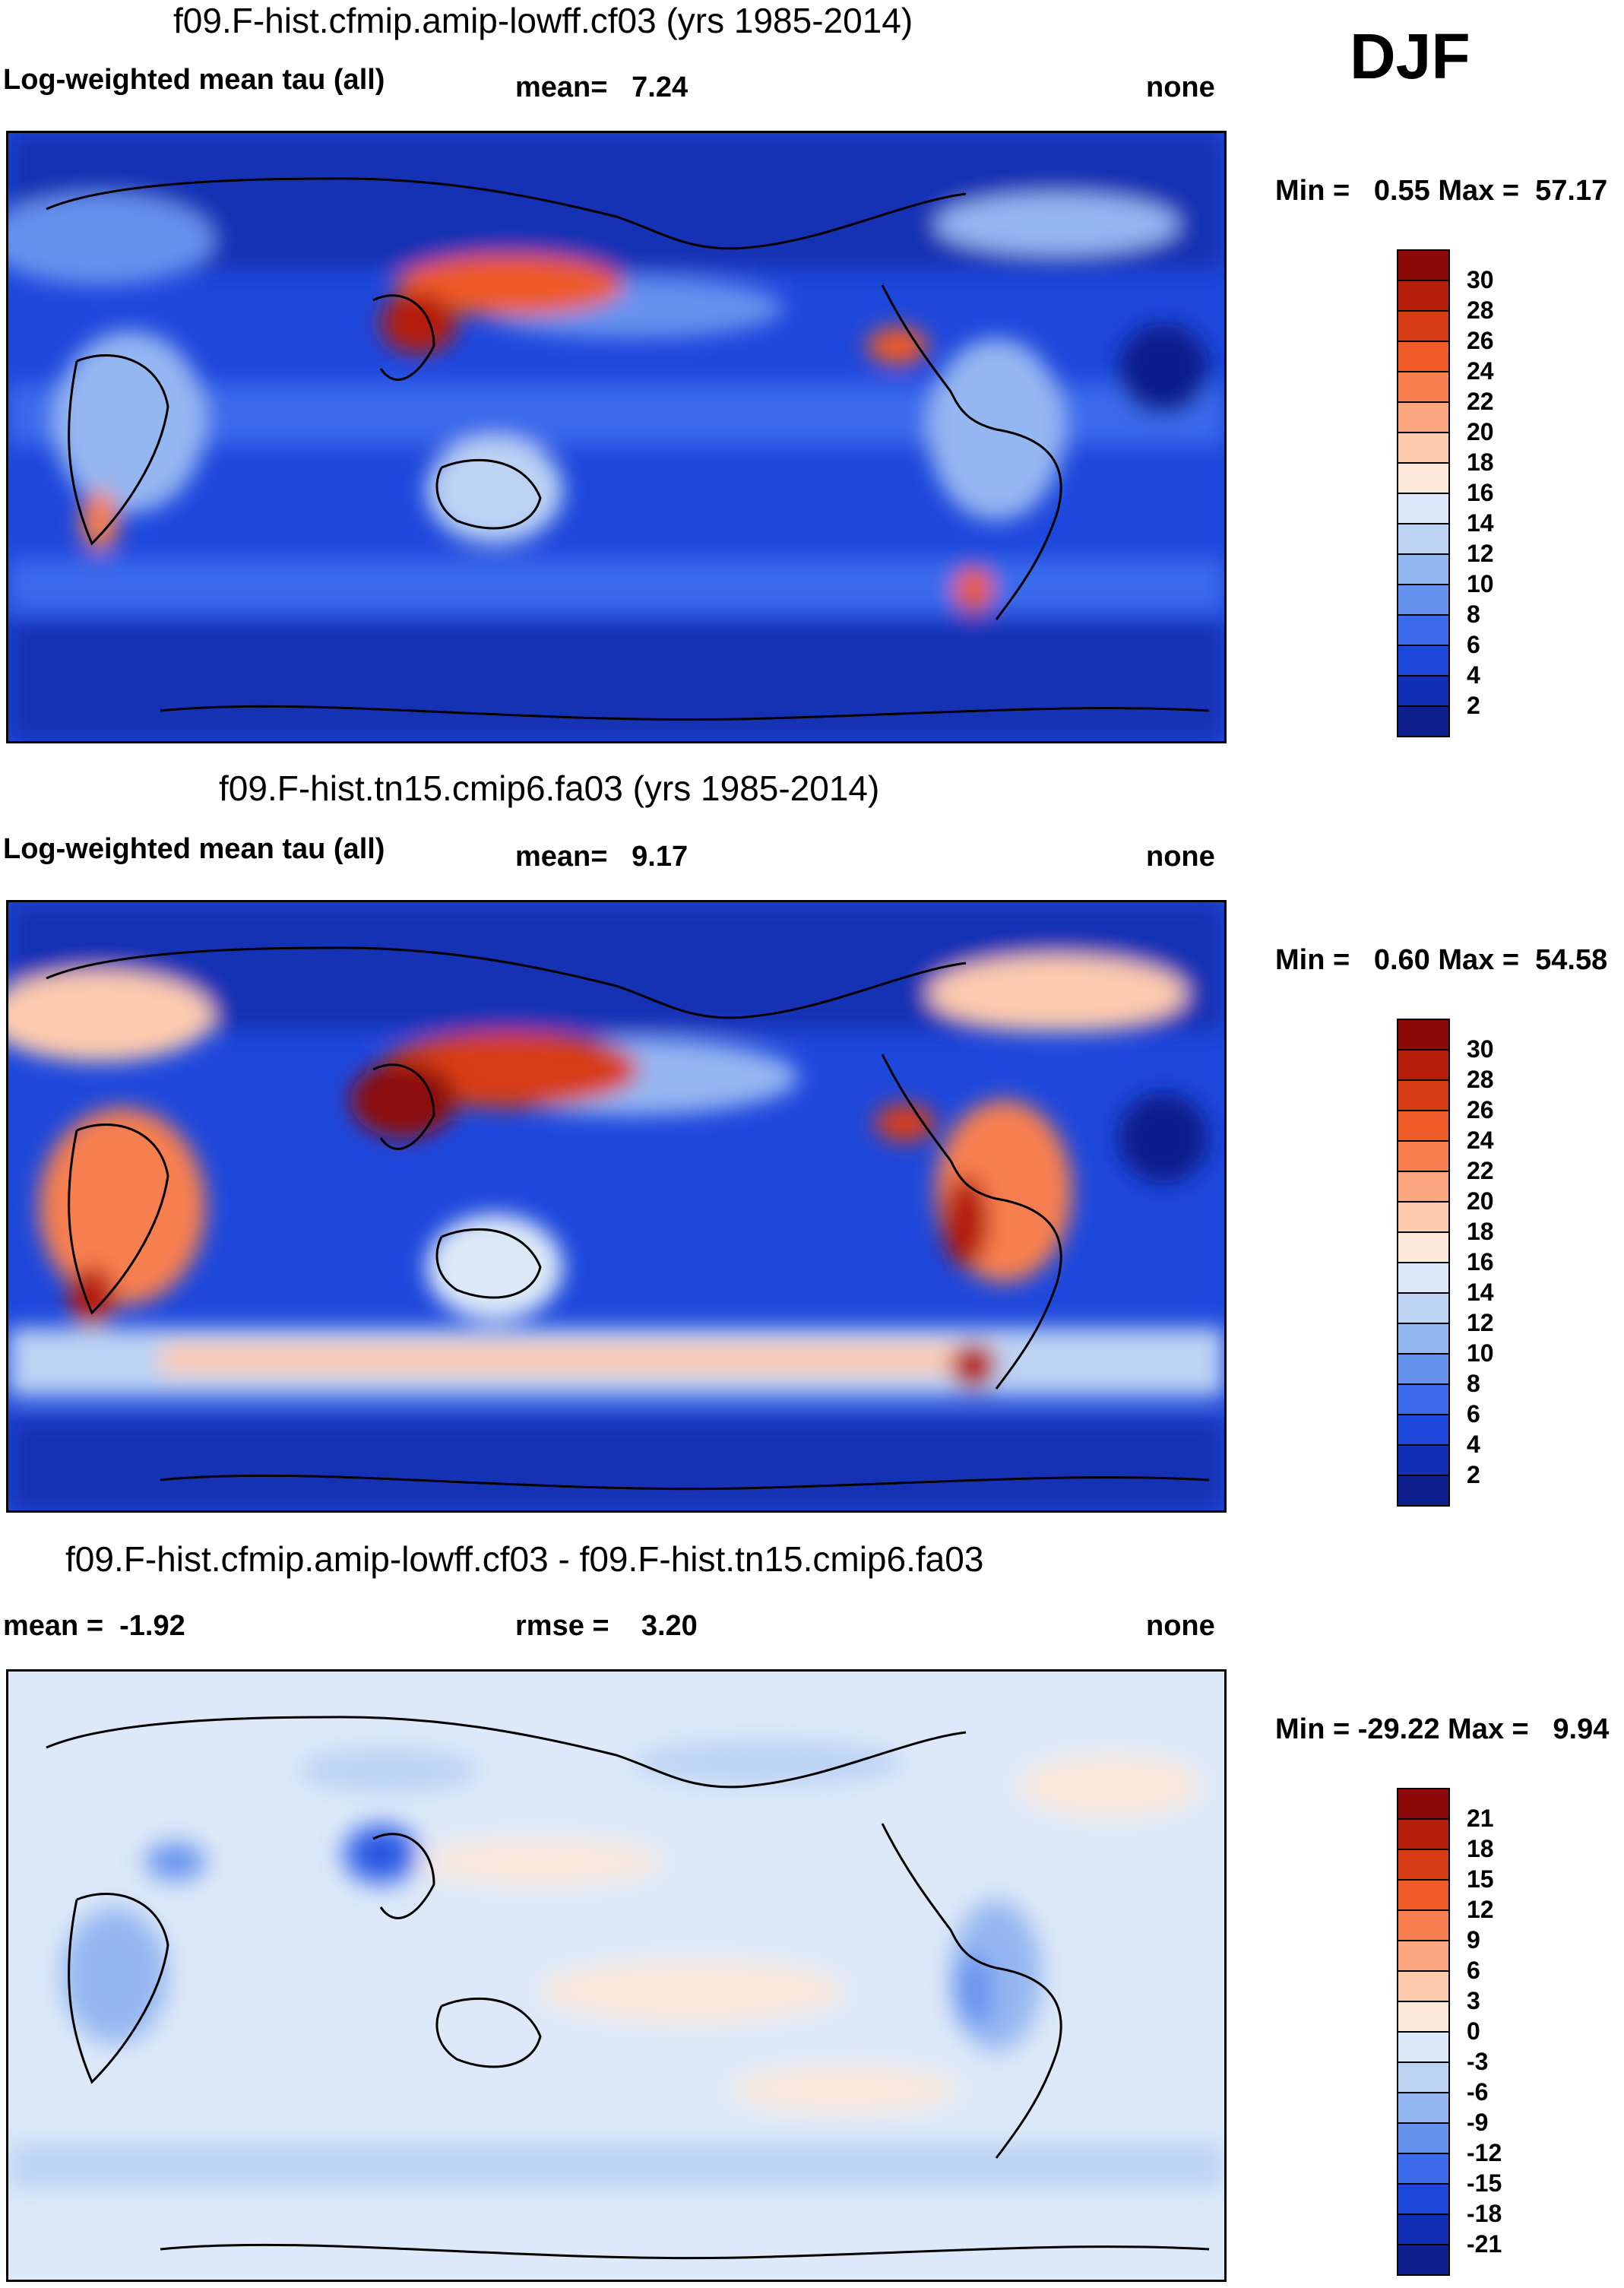 The image size is (1624, 2288). What do you see at coordinates (1441, 191) in the screenshot?
I see `panel-1-minmax: Min = 0.55 Max = 57.17` at bounding box center [1441, 191].